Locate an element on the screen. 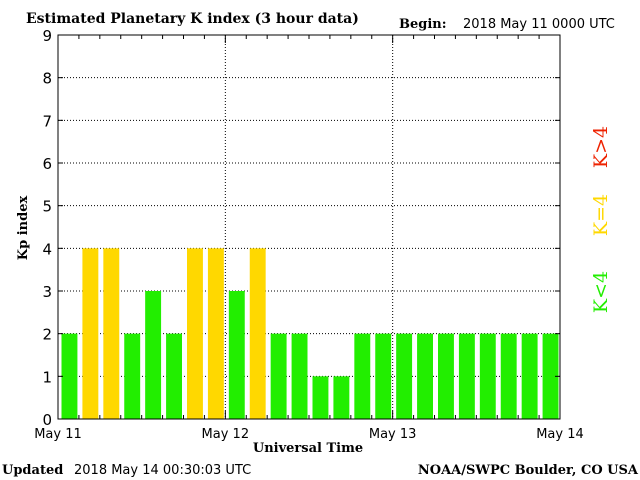 The height and width of the screenshot is (480, 640). y-tick-label: 4 is located at coordinates (47, 249).